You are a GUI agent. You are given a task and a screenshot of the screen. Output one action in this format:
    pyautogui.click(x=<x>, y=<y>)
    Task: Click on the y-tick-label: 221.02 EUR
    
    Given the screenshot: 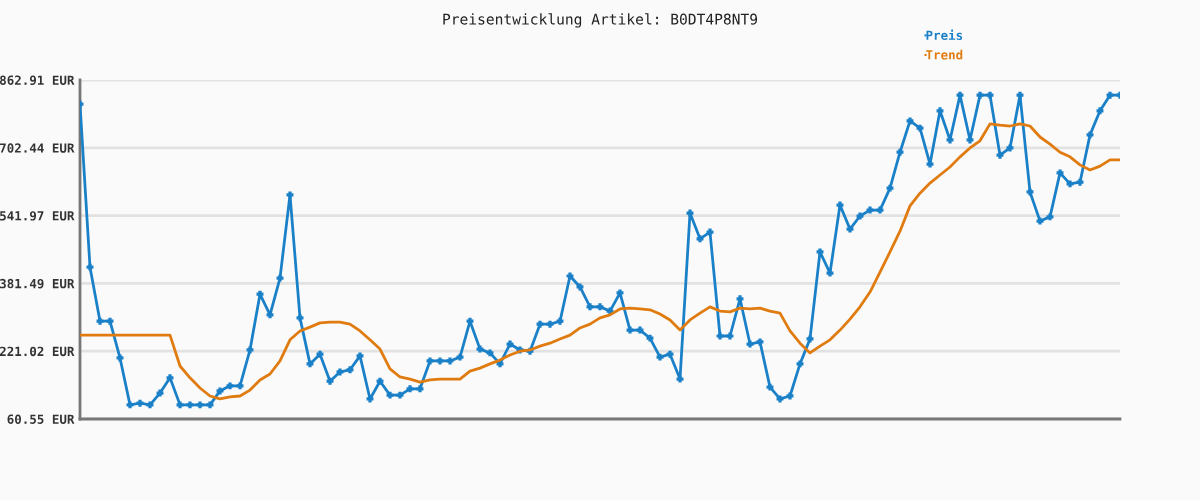 What is the action you would take?
    pyautogui.click(x=37, y=351)
    